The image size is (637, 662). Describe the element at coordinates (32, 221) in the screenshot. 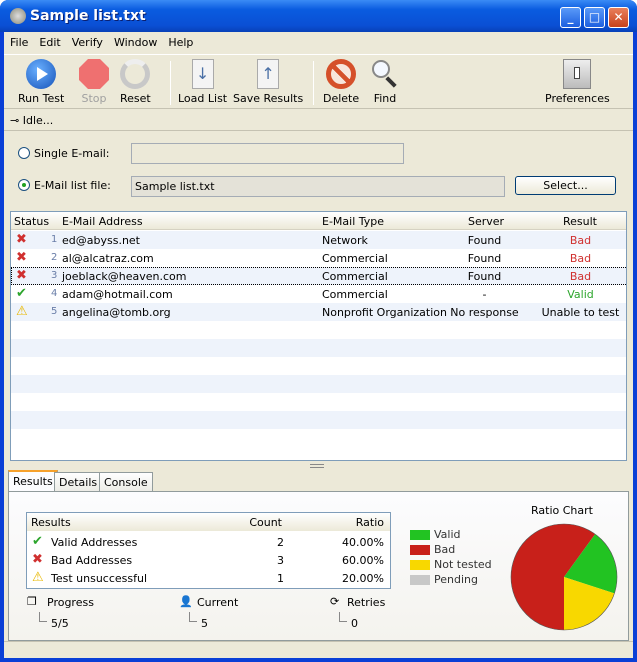

I see `header-status: Status` at that location.